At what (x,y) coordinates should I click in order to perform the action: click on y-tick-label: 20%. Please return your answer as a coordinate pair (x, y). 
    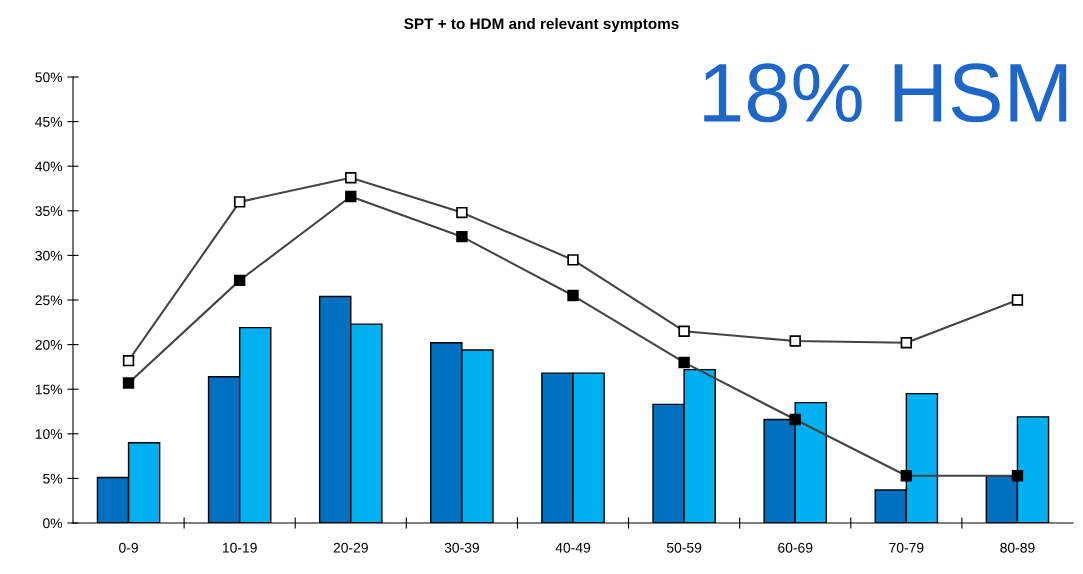
    Looking at the image, I should click on (49, 344).